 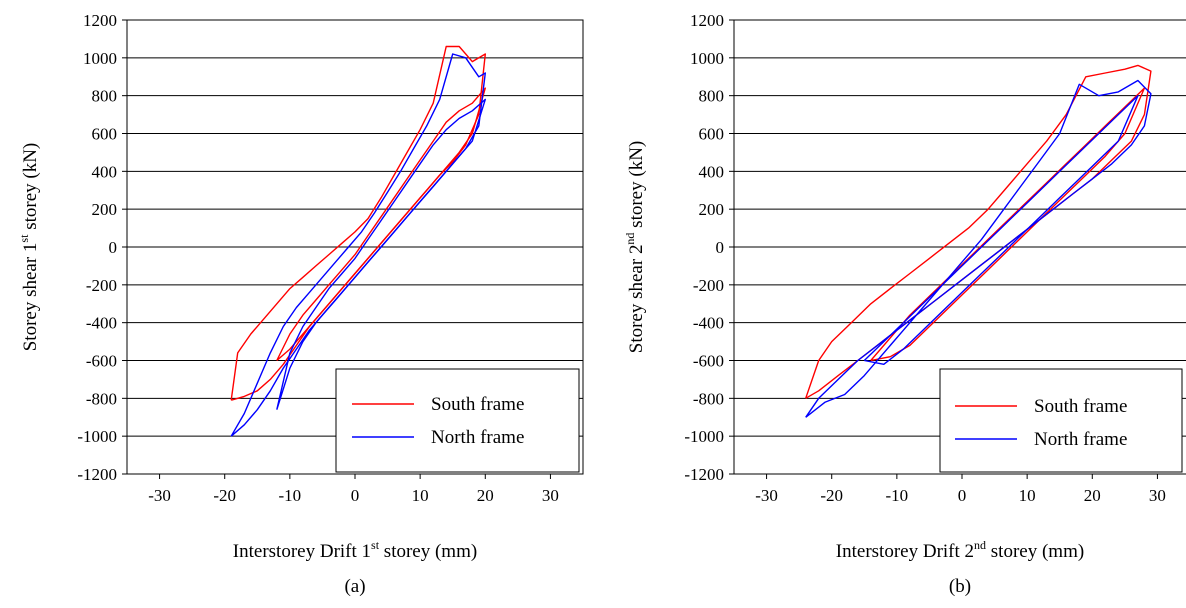 What do you see at coordinates (29, 247) in the screenshot?
I see `y-axis-label: Storey shear 1st storey (kN)` at bounding box center [29, 247].